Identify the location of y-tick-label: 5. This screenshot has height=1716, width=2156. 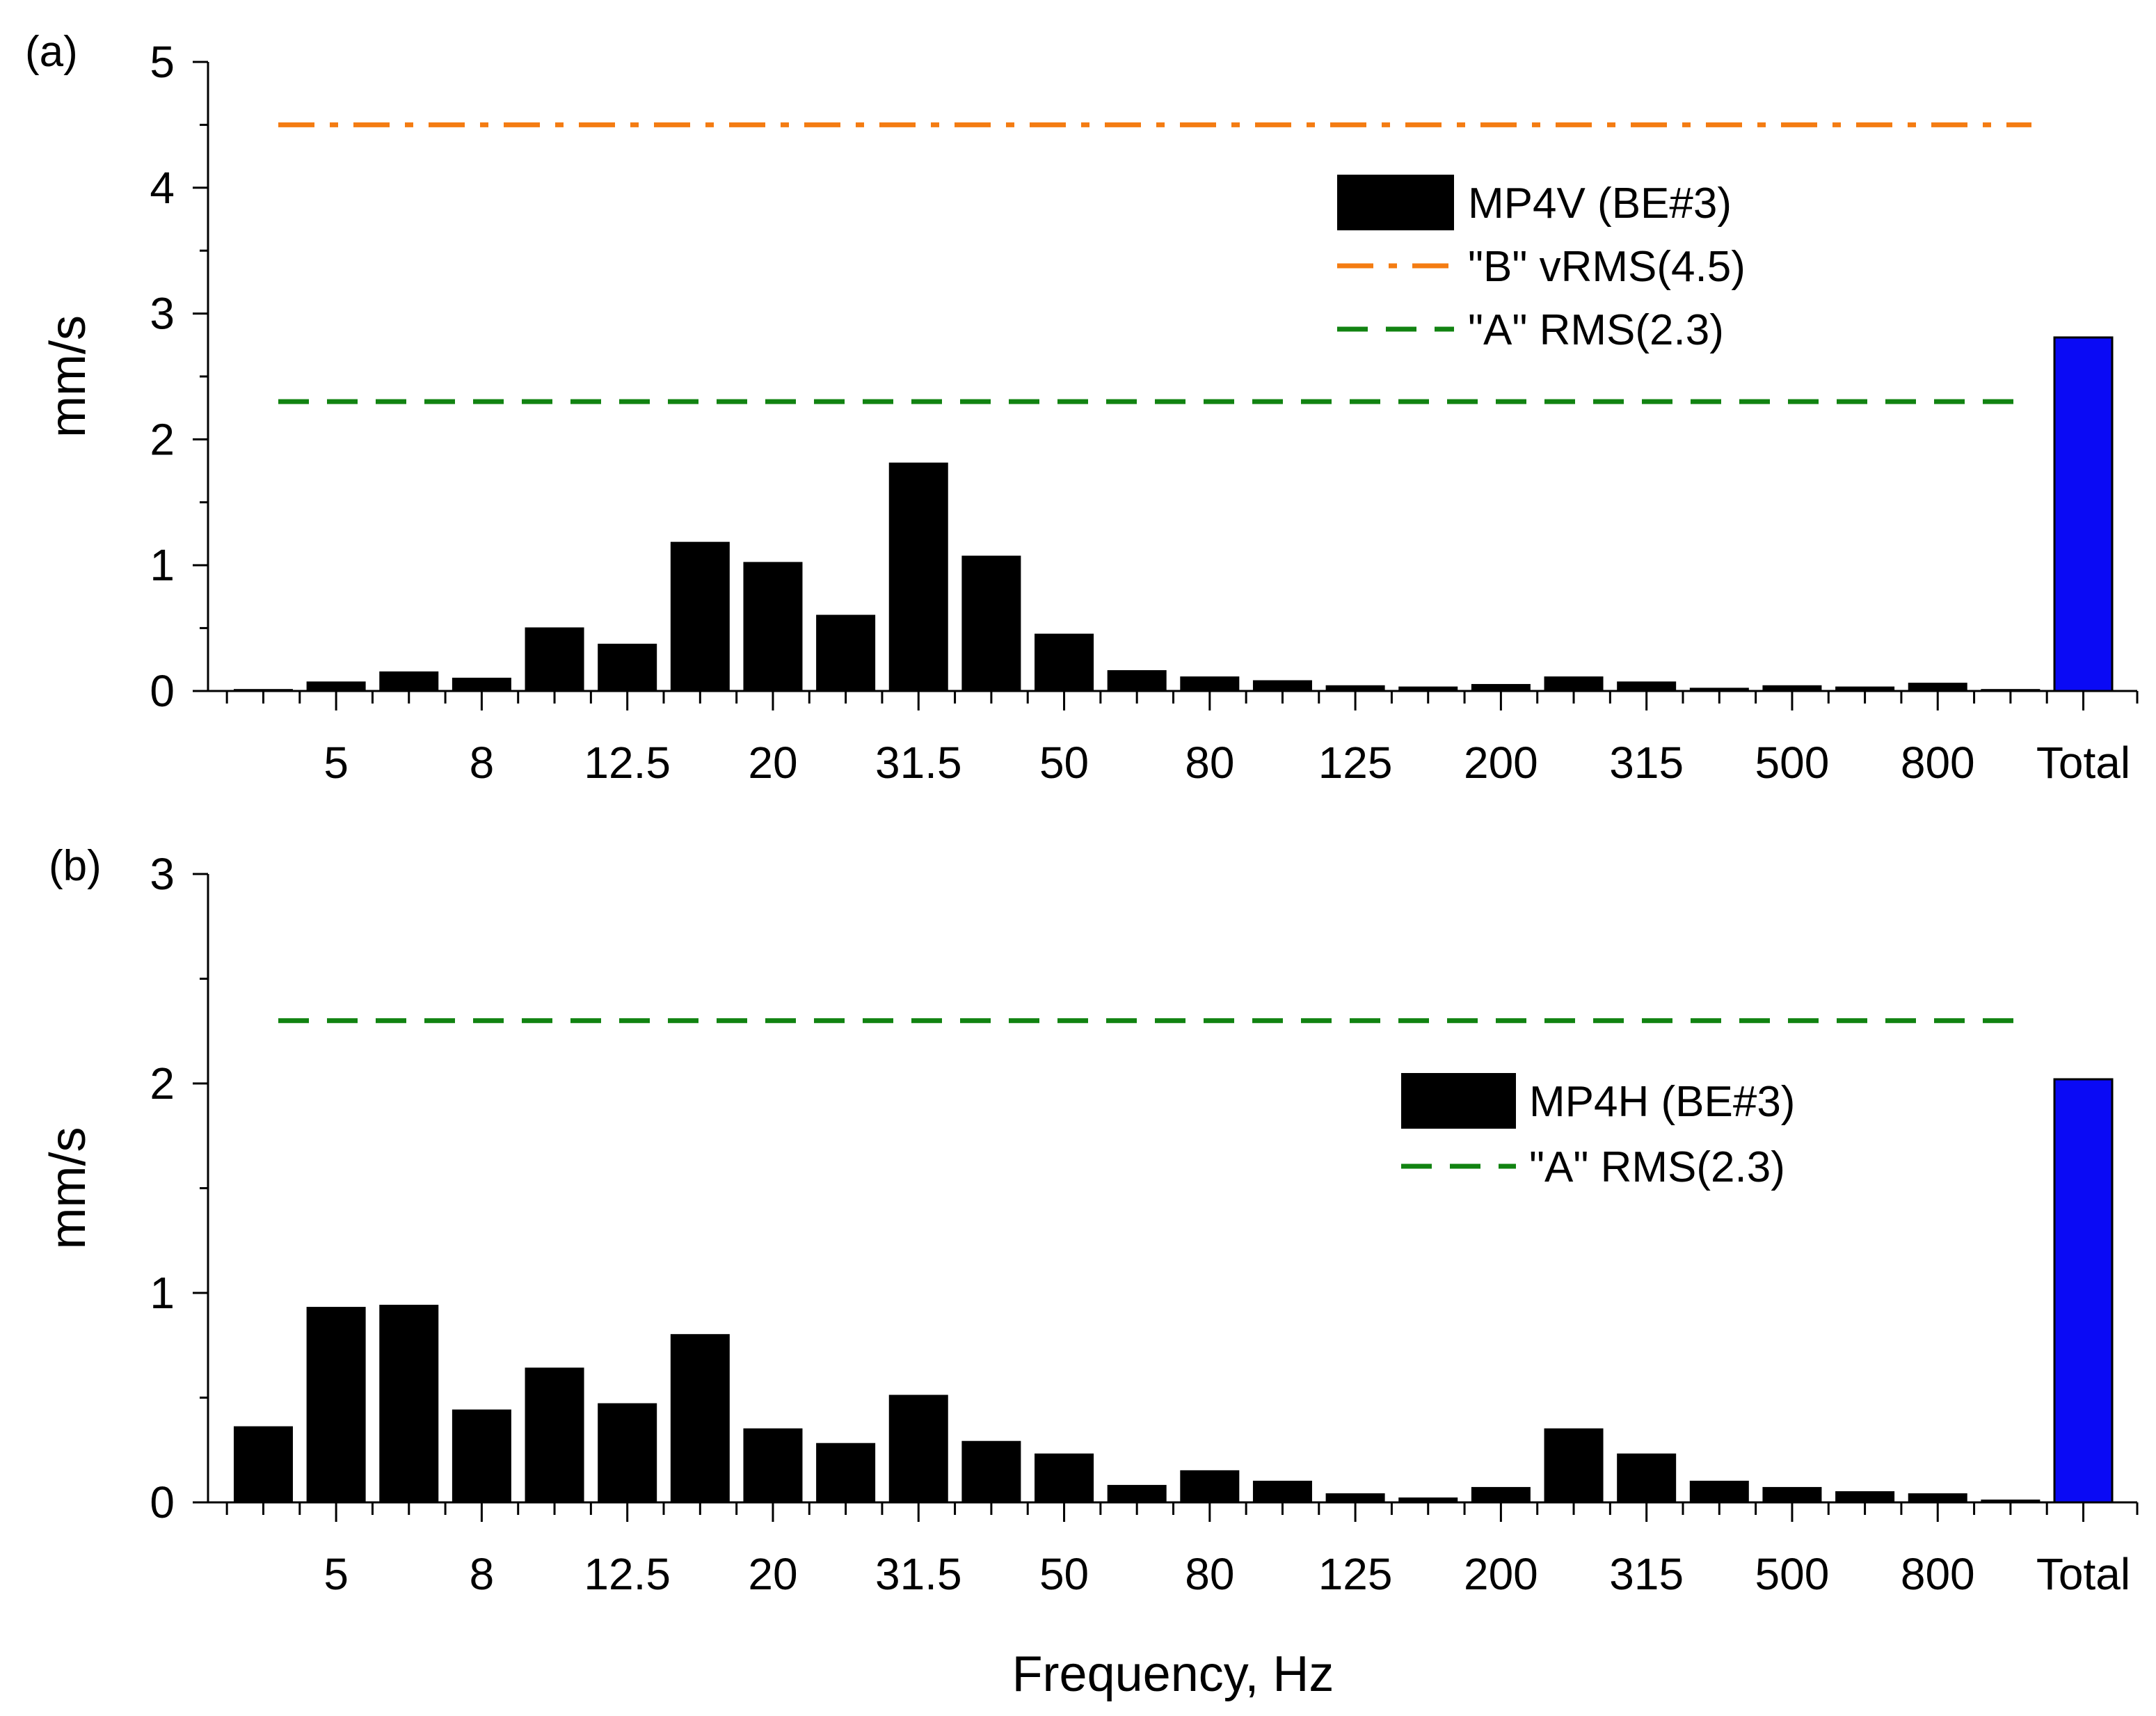
(162, 62).